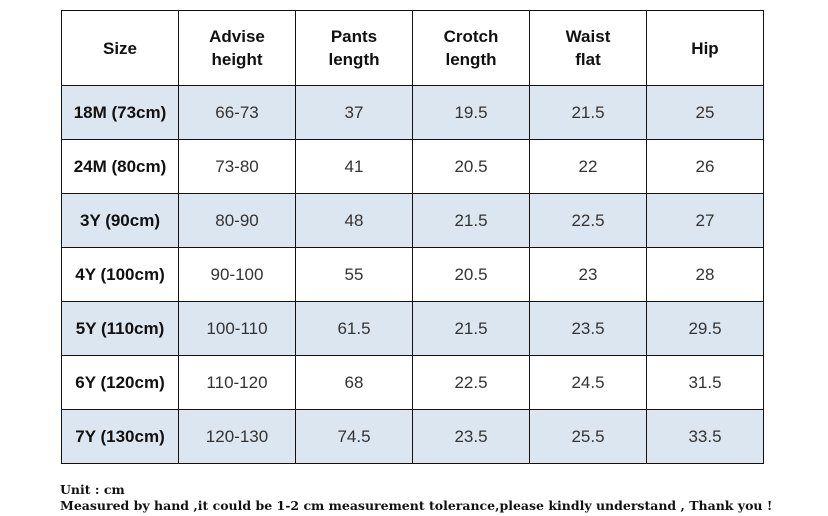 Image resolution: width=828 pixels, height=516 pixels. What do you see at coordinates (120, 166) in the screenshot?
I see `size-cell: 24M (80cm)` at bounding box center [120, 166].